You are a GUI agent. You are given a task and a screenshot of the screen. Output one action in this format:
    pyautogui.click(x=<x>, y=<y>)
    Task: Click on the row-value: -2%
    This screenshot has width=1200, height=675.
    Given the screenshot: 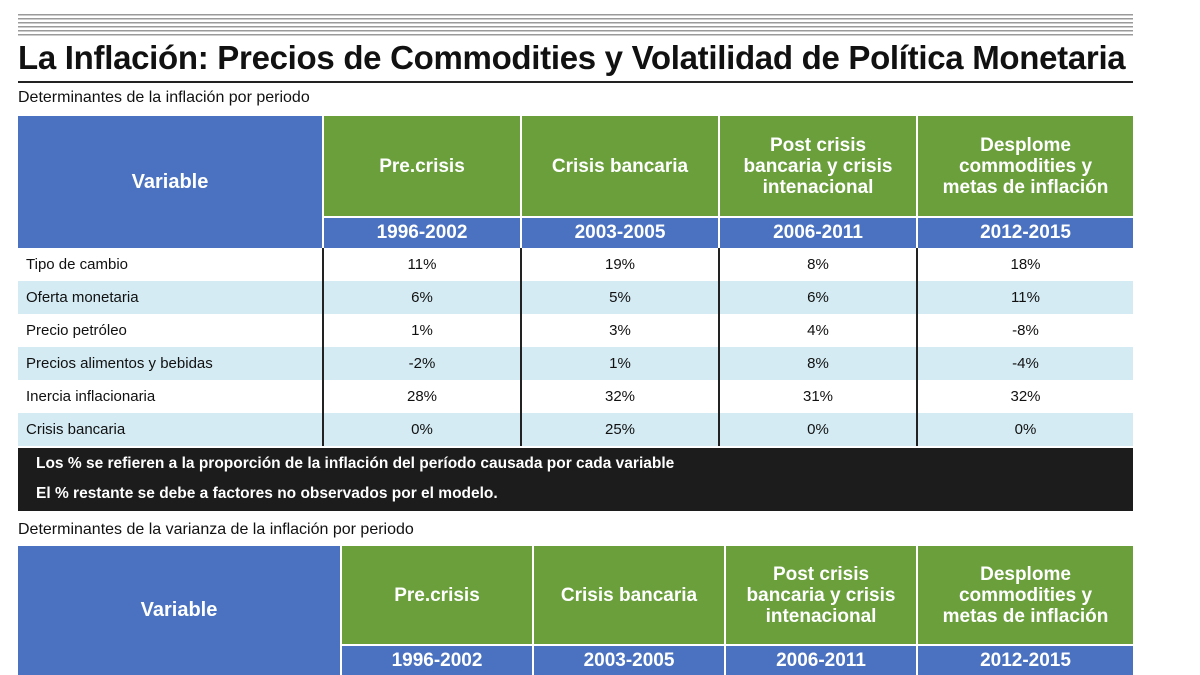 What is the action you would take?
    pyautogui.click(x=422, y=363)
    